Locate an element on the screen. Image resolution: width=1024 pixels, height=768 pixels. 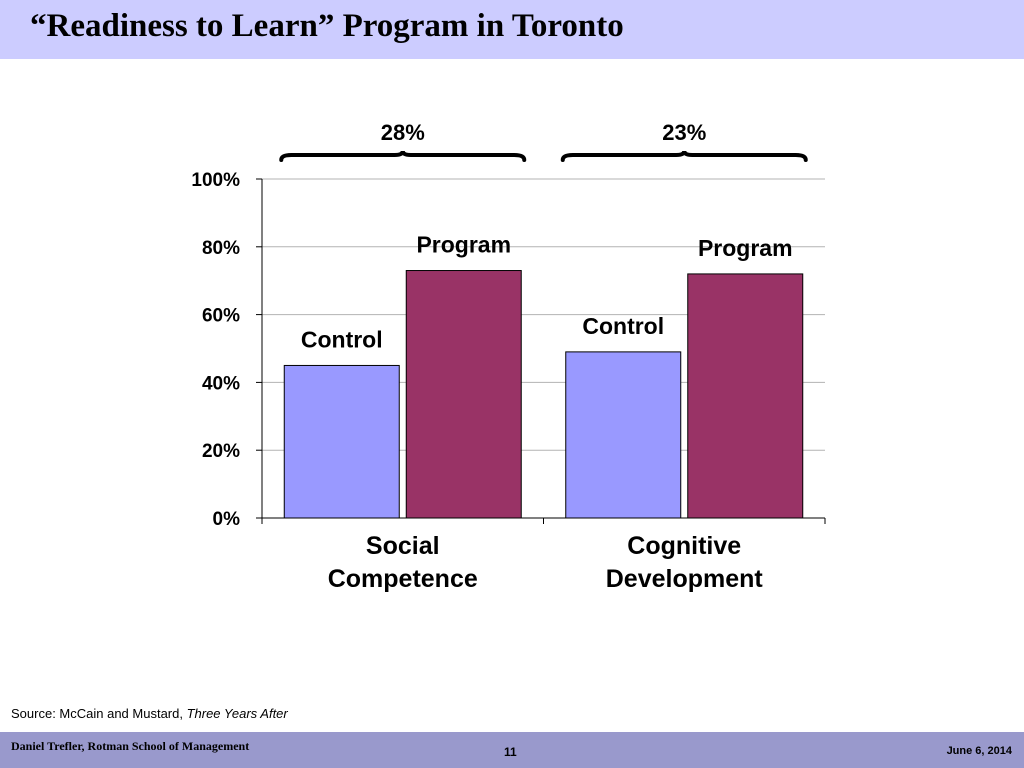
difference-annotation: 23% is located at coordinates (684, 132).